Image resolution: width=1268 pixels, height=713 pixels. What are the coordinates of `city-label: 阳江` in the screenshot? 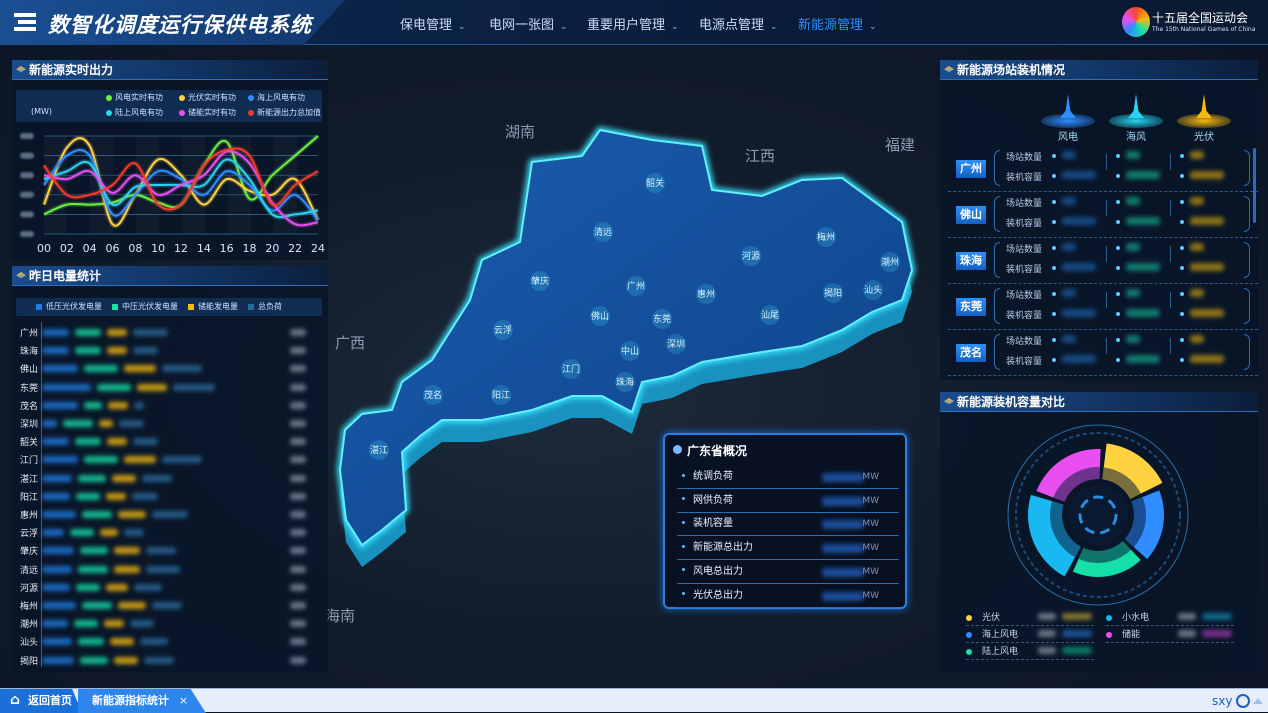 It's located at (501, 395).